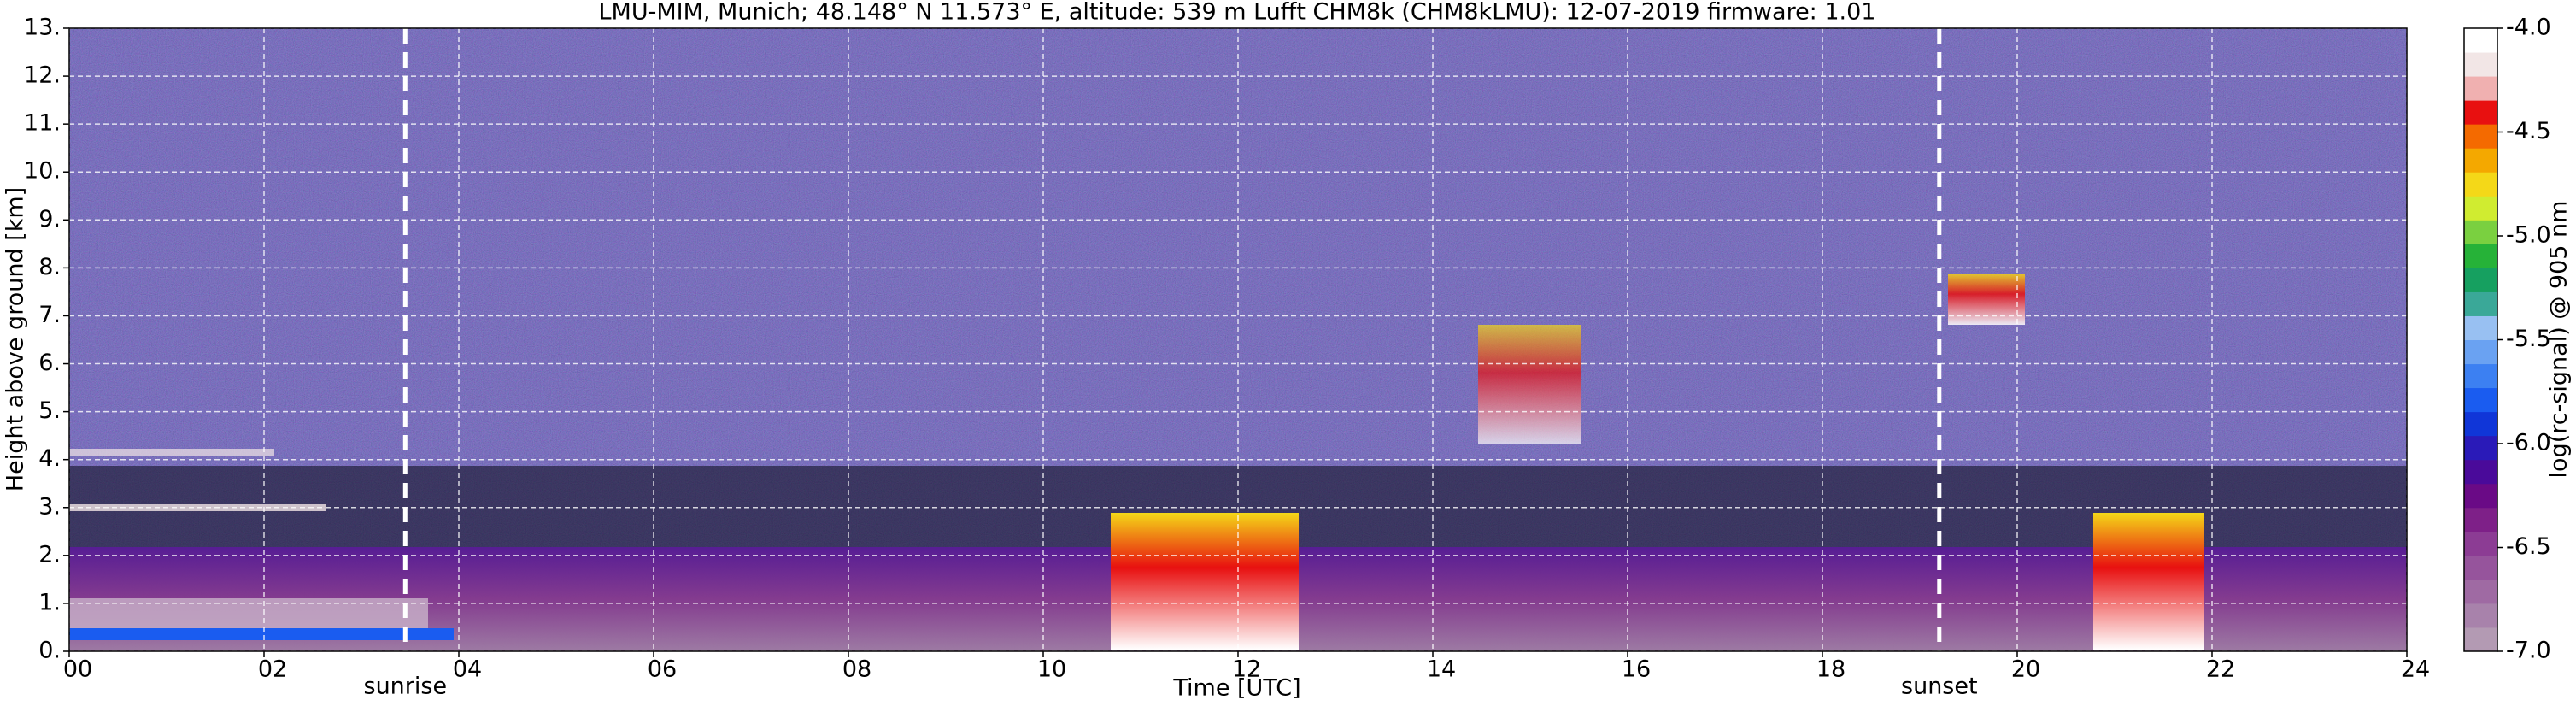 The image size is (2576, 706). Describe the element at coordinates (1441, 669) in the screenshot. I see `x-tick-label: 14` at that location.